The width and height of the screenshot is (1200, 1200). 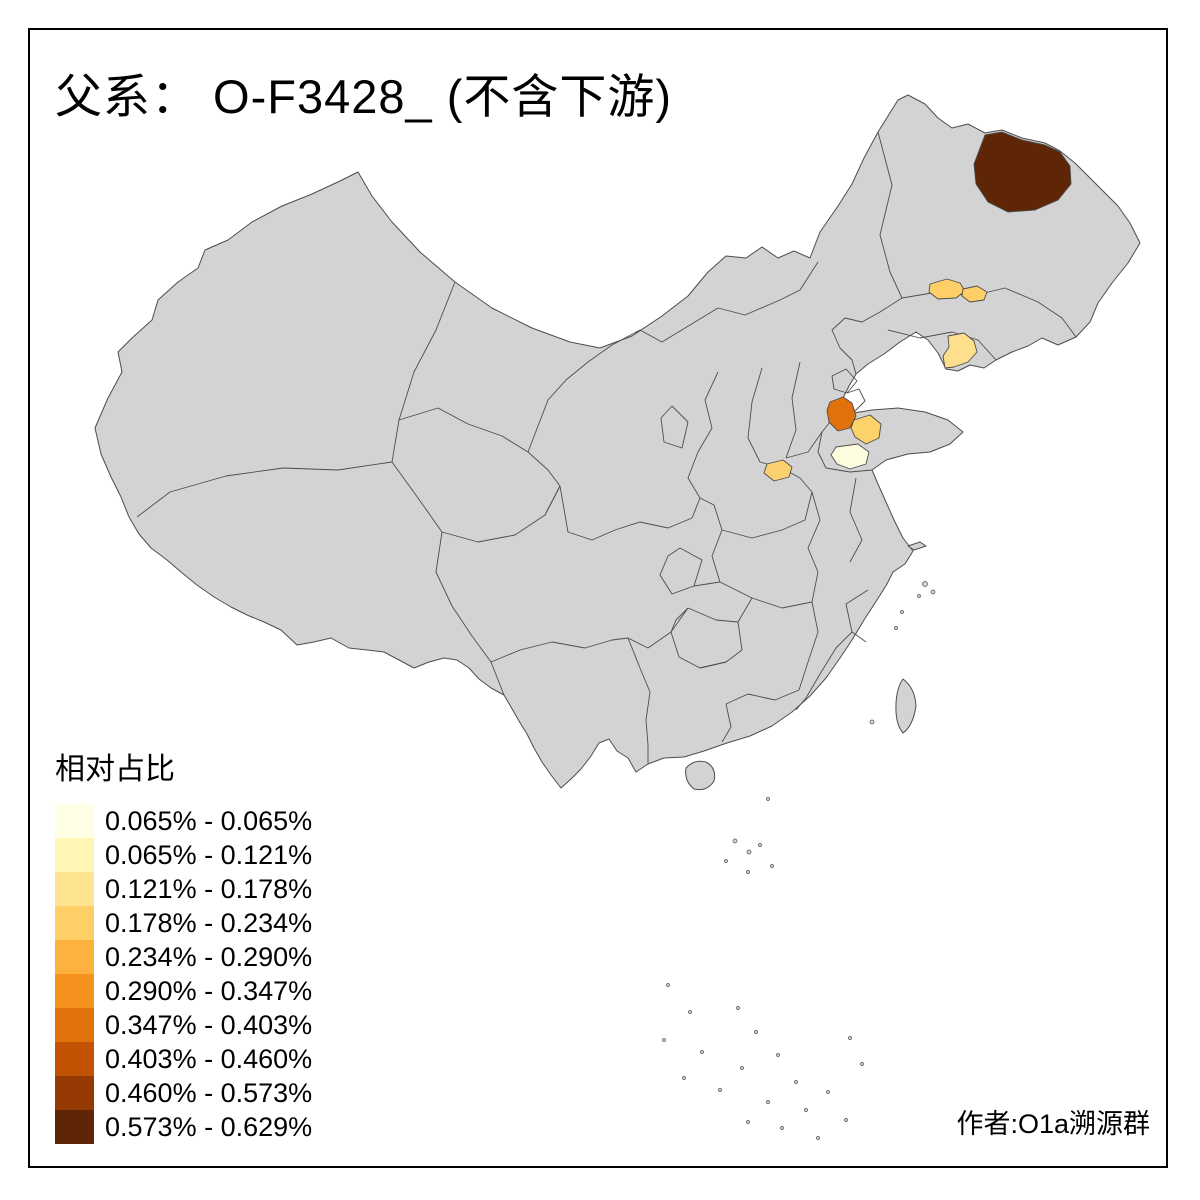 I want to click on legend-label: 0.403% - 0.460%, so click(x=209, y=1058).